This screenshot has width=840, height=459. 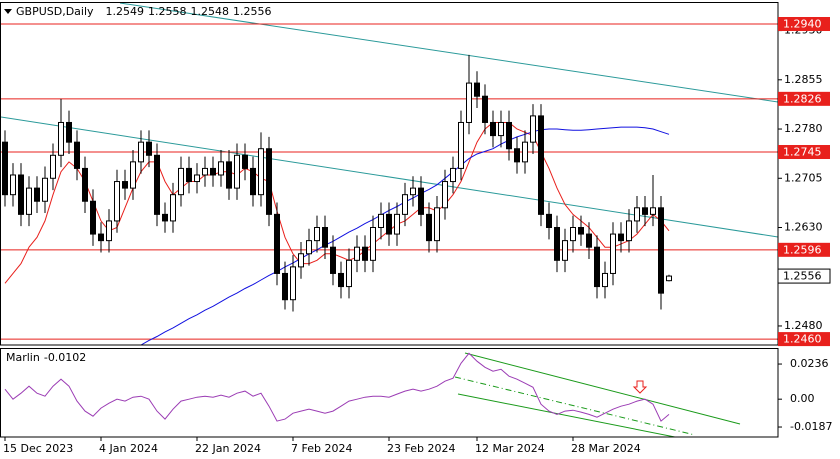 I want to click on x-tick-label: 22 Jan 2024, so click(x=228, y=448).